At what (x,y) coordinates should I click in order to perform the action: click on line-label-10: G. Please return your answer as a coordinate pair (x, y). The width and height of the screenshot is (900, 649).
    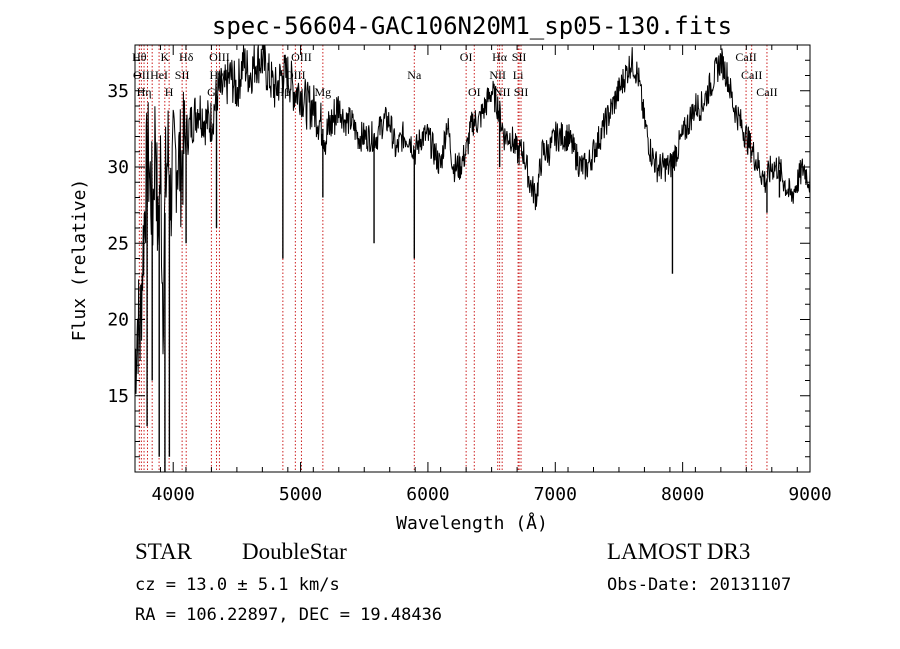
    Looking at the image, I should click on (211, 92).